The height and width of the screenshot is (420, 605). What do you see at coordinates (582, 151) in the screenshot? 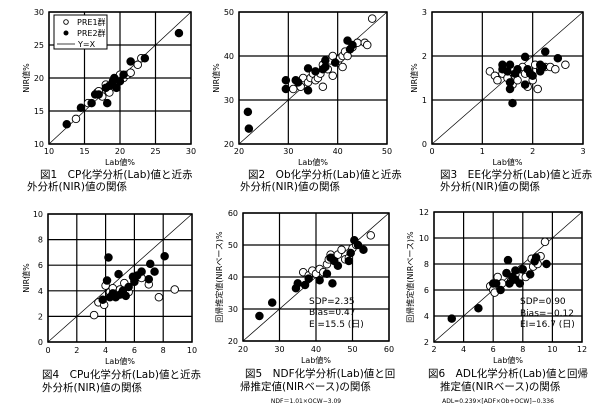
I see `x-tick-label: 3` at bounding box center [582, 151].